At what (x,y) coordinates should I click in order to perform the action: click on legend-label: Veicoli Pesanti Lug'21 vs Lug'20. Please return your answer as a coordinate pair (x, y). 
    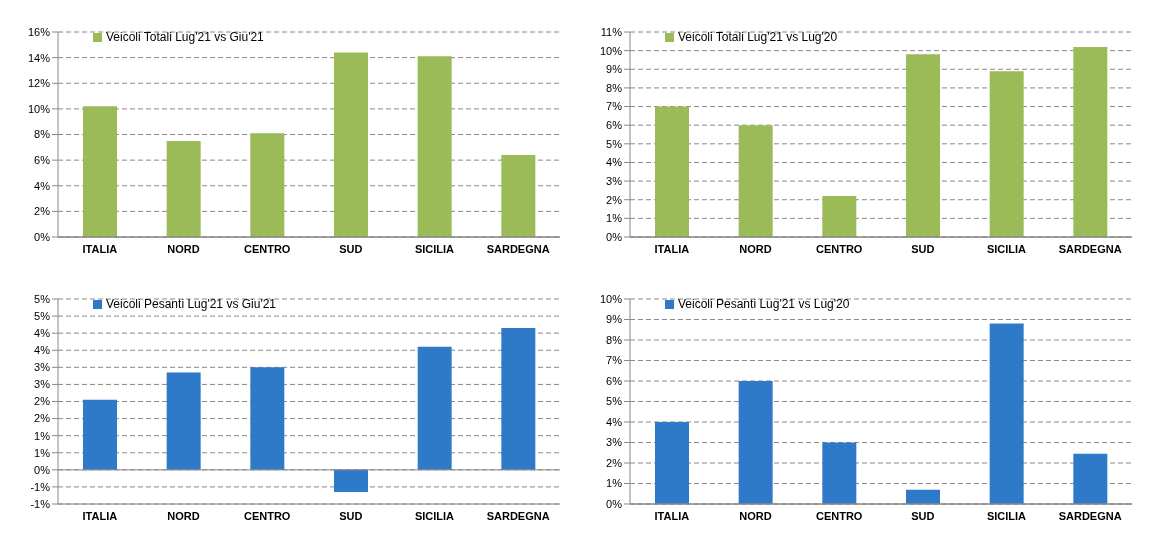
    Looking at the image, I should click on (764, 304).